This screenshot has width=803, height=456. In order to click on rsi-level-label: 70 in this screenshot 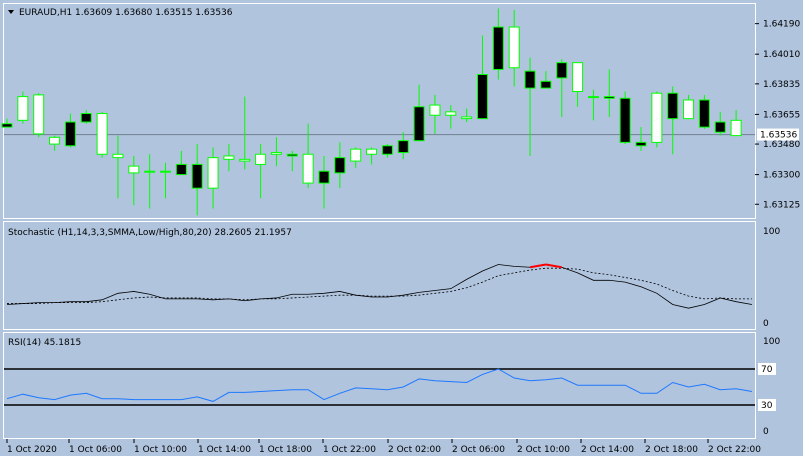, I will do `click(767, 370)`.